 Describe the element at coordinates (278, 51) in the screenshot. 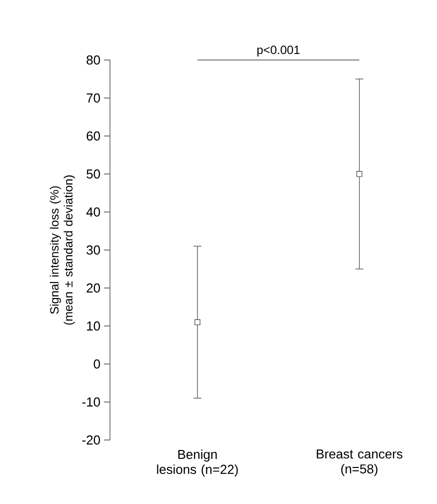

I see `text: p<0.001` at that location.